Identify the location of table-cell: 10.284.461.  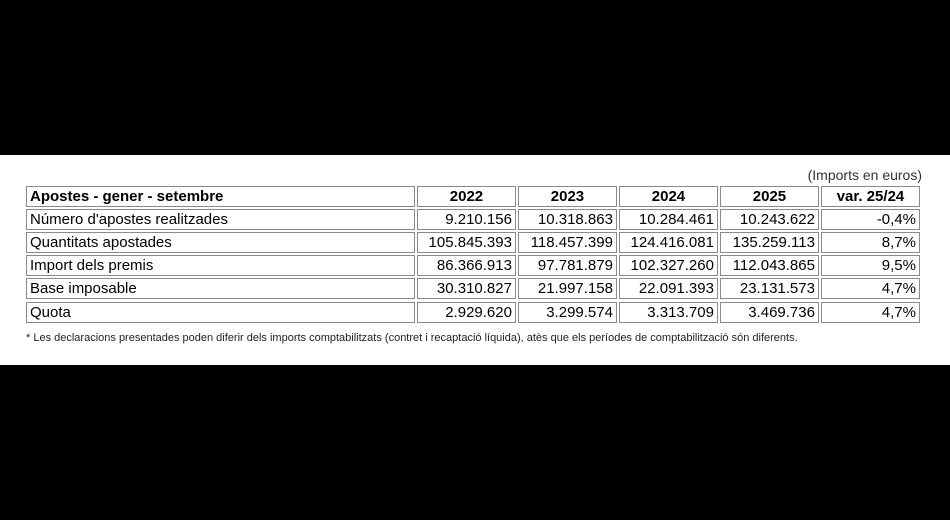
(668, 219).